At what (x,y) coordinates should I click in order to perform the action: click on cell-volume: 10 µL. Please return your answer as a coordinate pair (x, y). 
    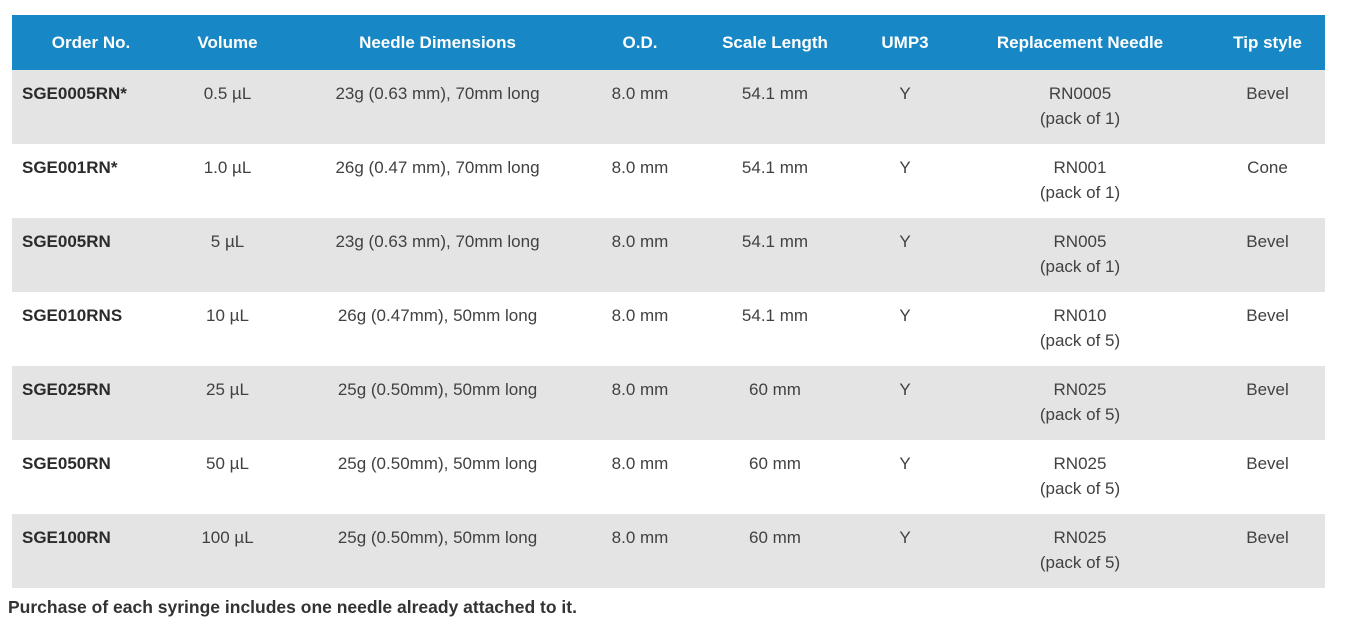
    Looking at the image, I should click on (227, 315).